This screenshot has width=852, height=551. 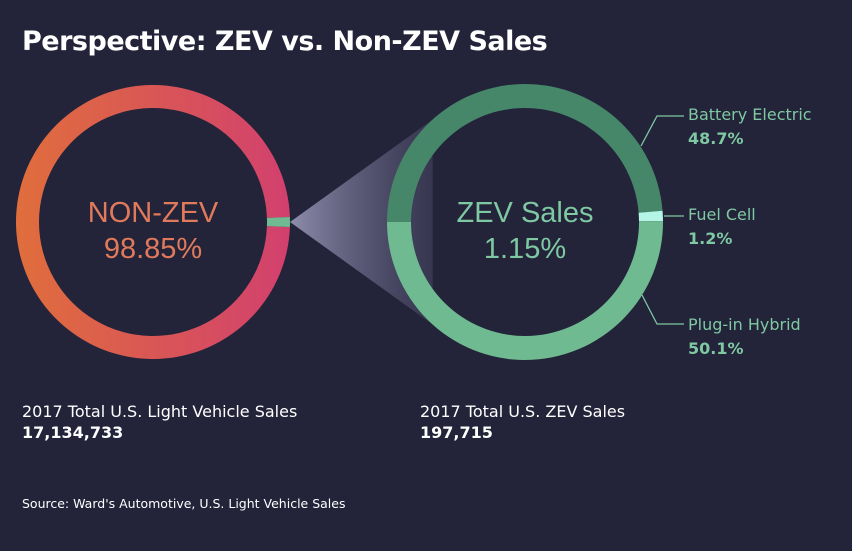 I want to click on non-zev-caption-text: 2017 Total U.S. Light Vehicle Sales, so click(x=160, y=411).